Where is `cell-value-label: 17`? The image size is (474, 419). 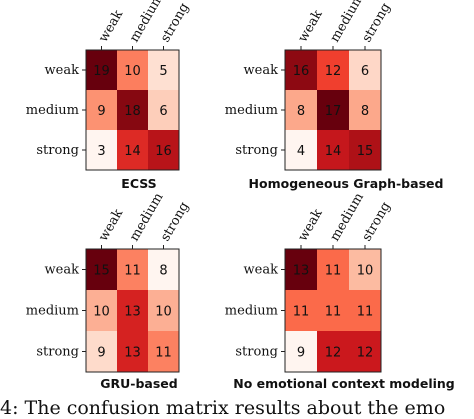
cell-value-label: 17 is located at coordinates (333, 111).